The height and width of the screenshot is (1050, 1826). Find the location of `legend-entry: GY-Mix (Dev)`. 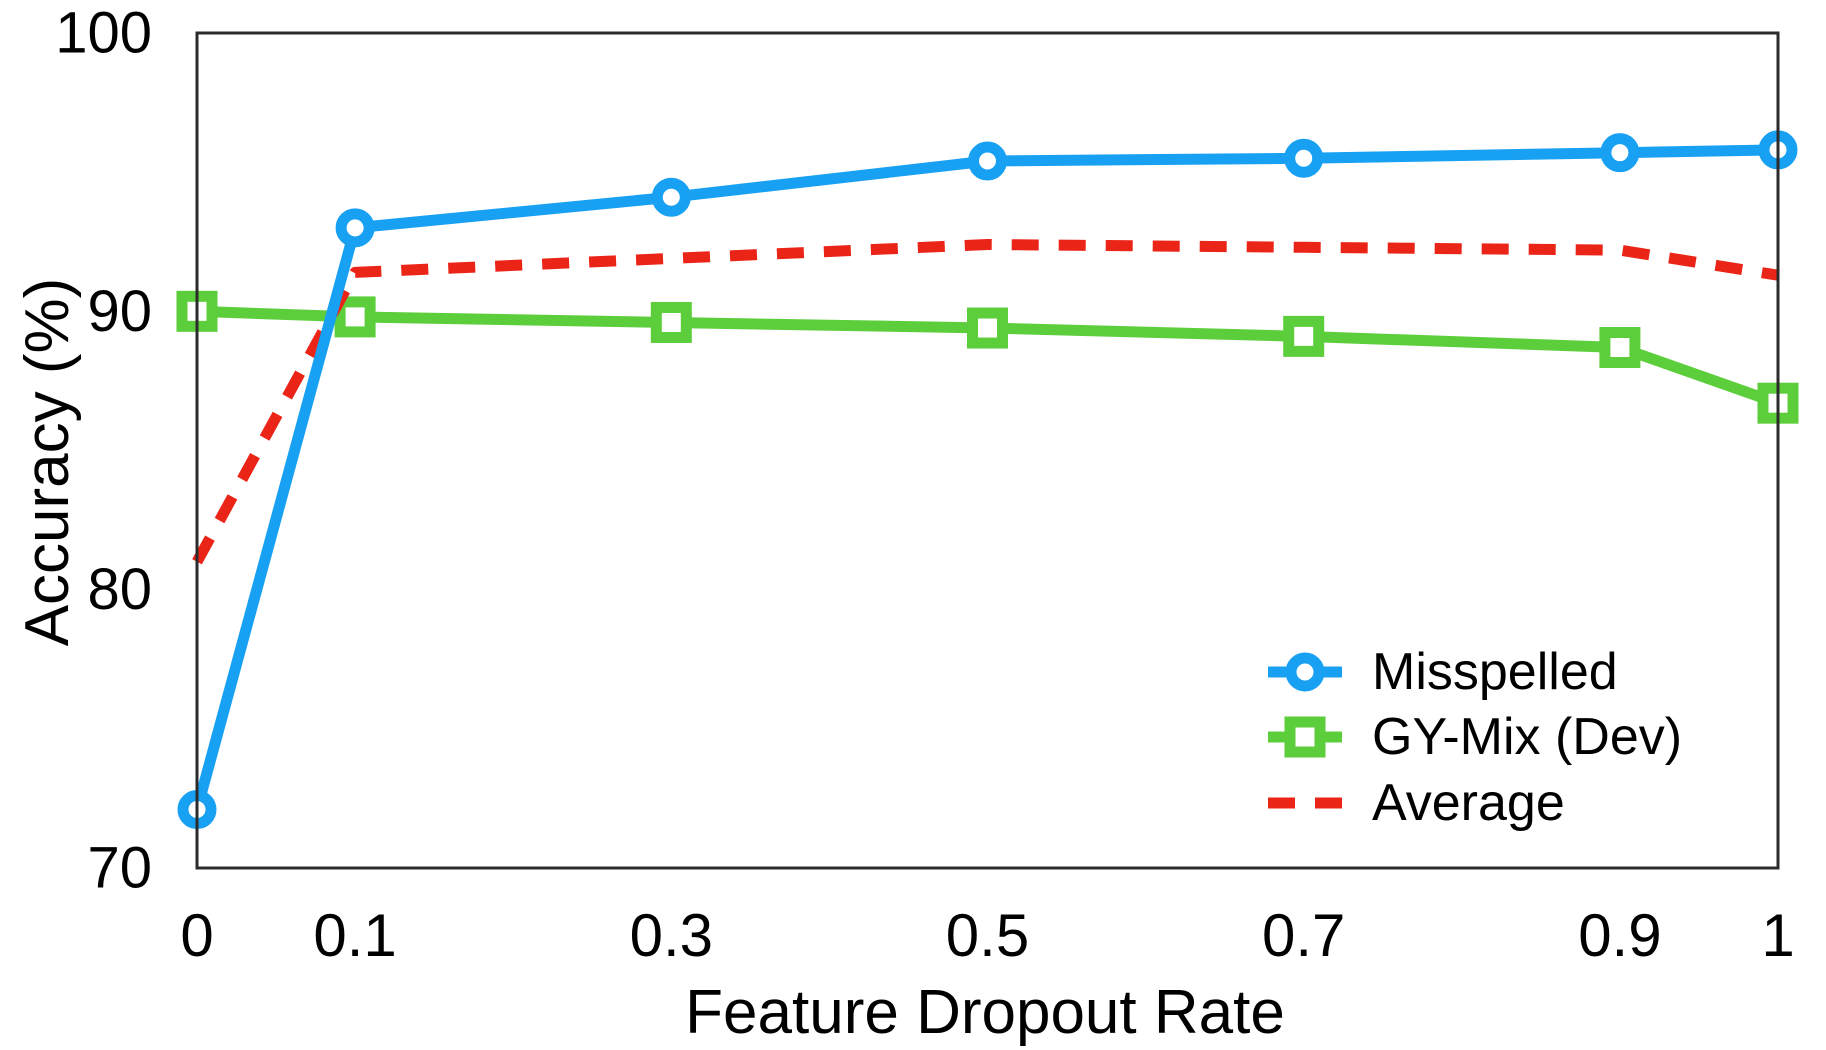

legend-entry: GY-Mix (Dev) is located at coordinates (1475, 737).